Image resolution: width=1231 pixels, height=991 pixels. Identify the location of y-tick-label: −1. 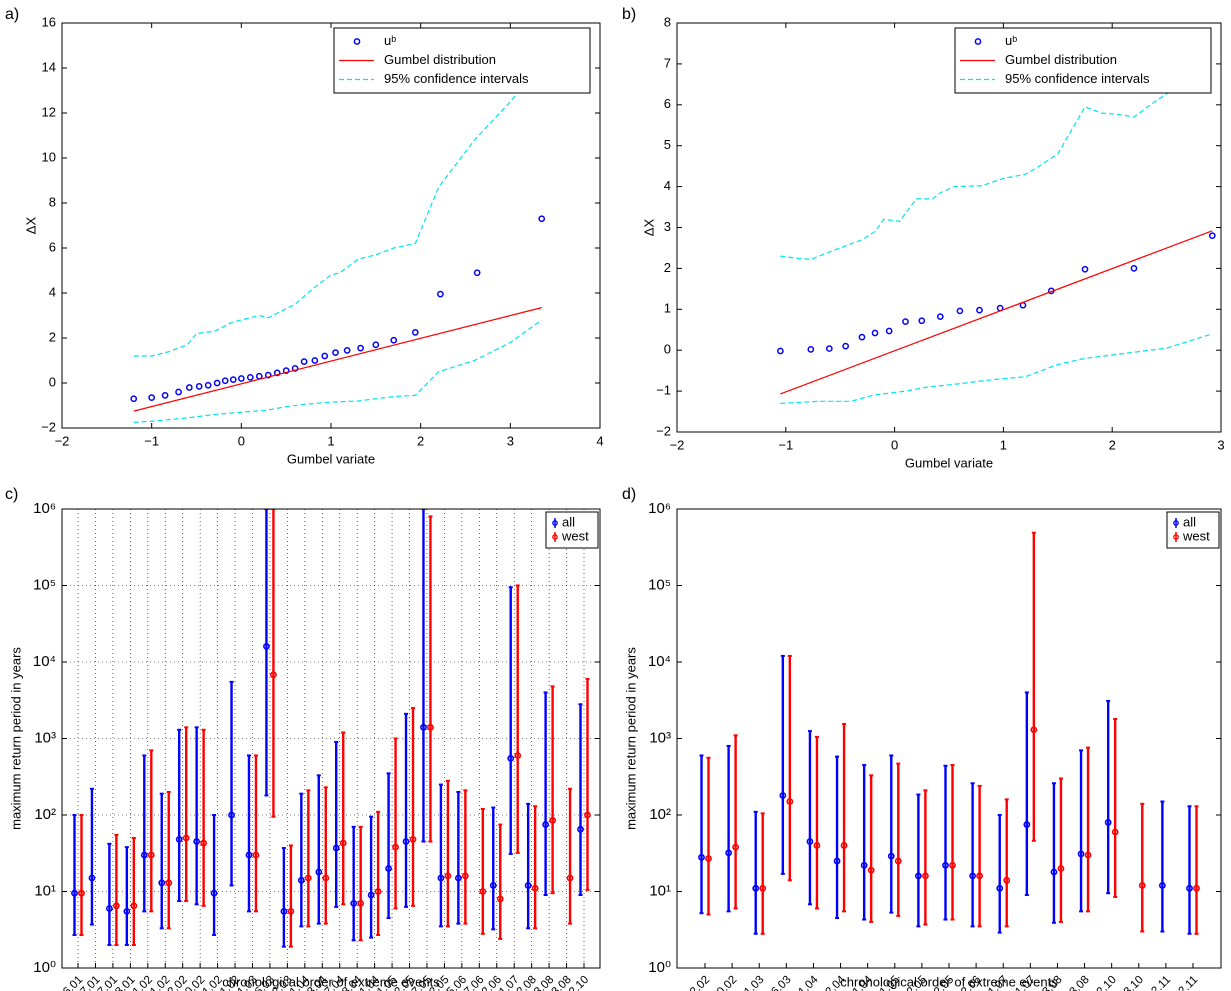
(663, 390).